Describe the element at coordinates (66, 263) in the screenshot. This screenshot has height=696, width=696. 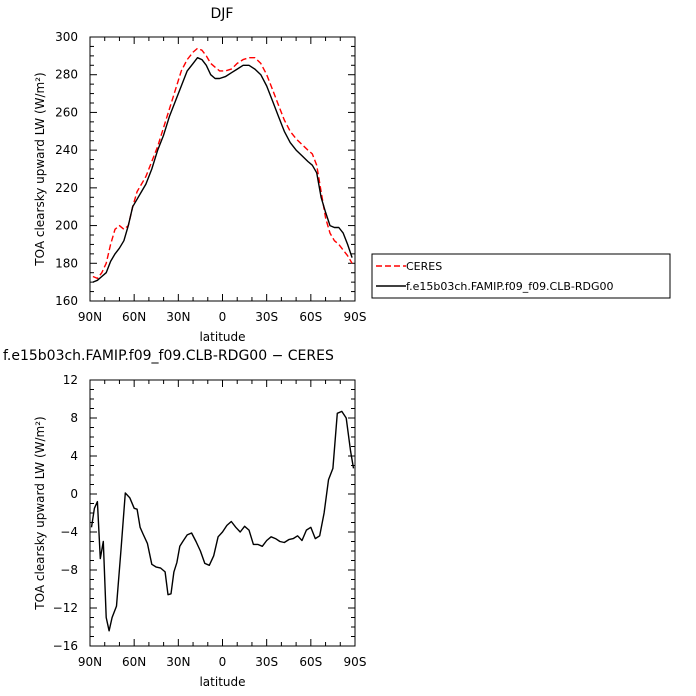
I see `y-tick-label: 180` at that location.